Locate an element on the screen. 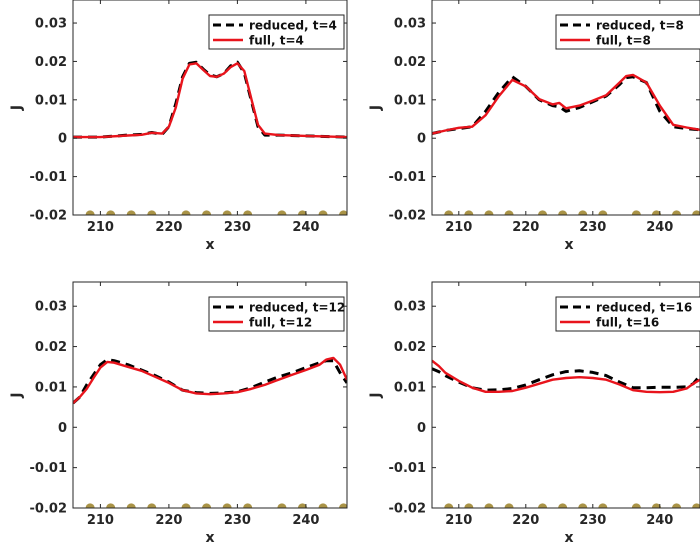 This screenshot has width=700, height=546. series-line-reduced is located at coordinates (566, 379).